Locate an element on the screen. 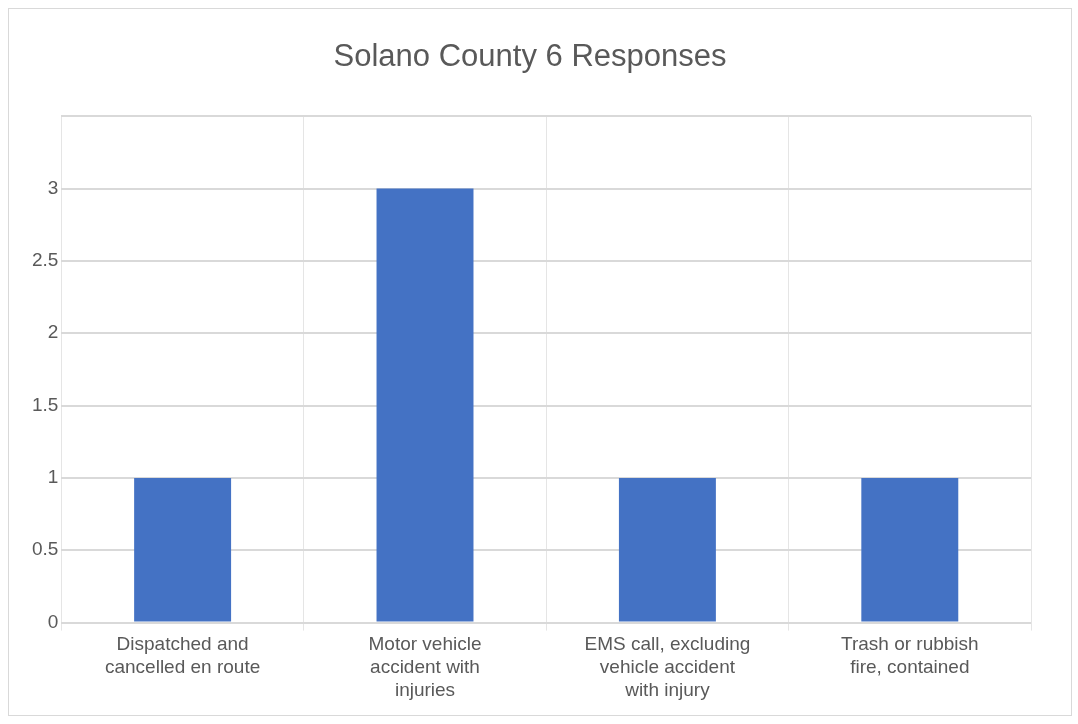  y-tick-label: 0 is located at coordinates (53, 621).